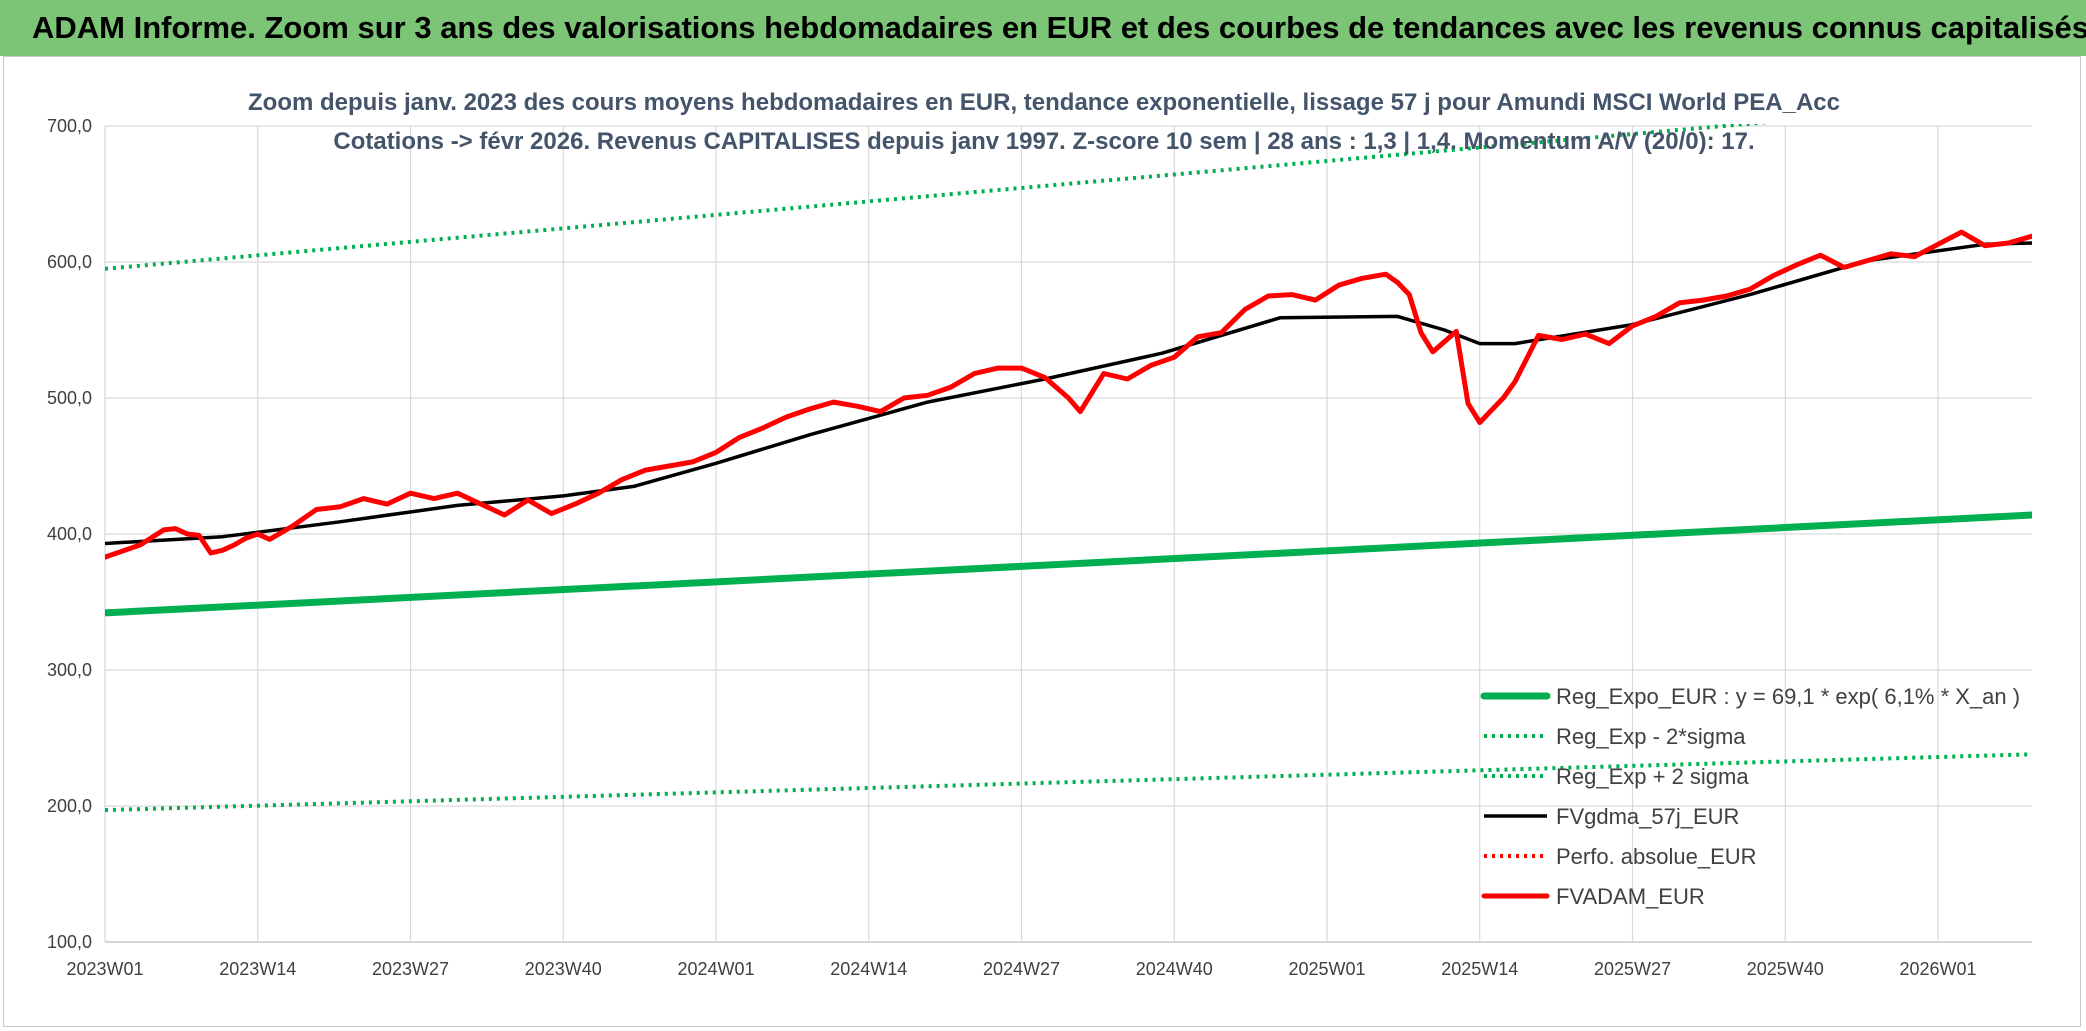 This screenshot has height=1031, width=2086. What do you see at coordinates (1632, 969) in the screenshot?
I see `x-tick-label: 2025W27` at bounding box center [1632, 969].